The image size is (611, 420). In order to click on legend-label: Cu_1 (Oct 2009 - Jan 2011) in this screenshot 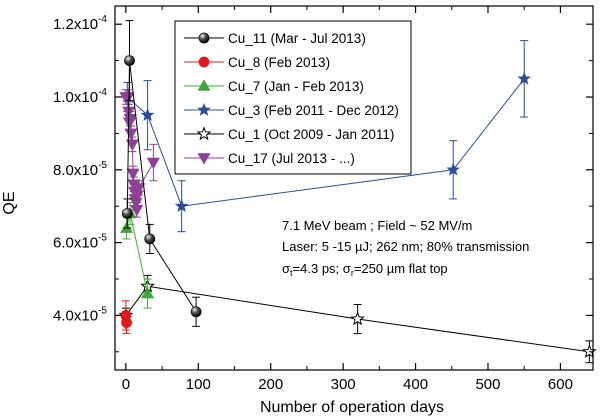, I will do `click(311, 134)`.